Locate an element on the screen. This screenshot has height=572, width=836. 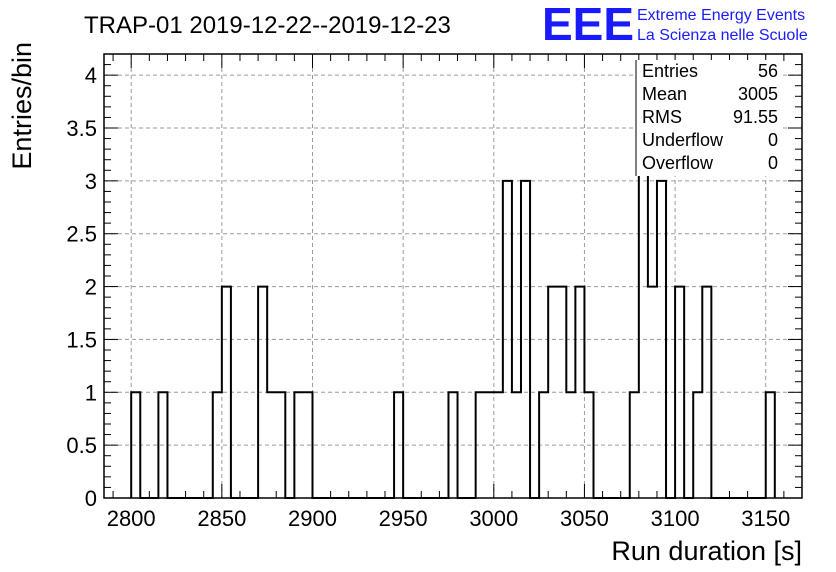
x-tick-label: 3100 is located at coordinates (675, 518).